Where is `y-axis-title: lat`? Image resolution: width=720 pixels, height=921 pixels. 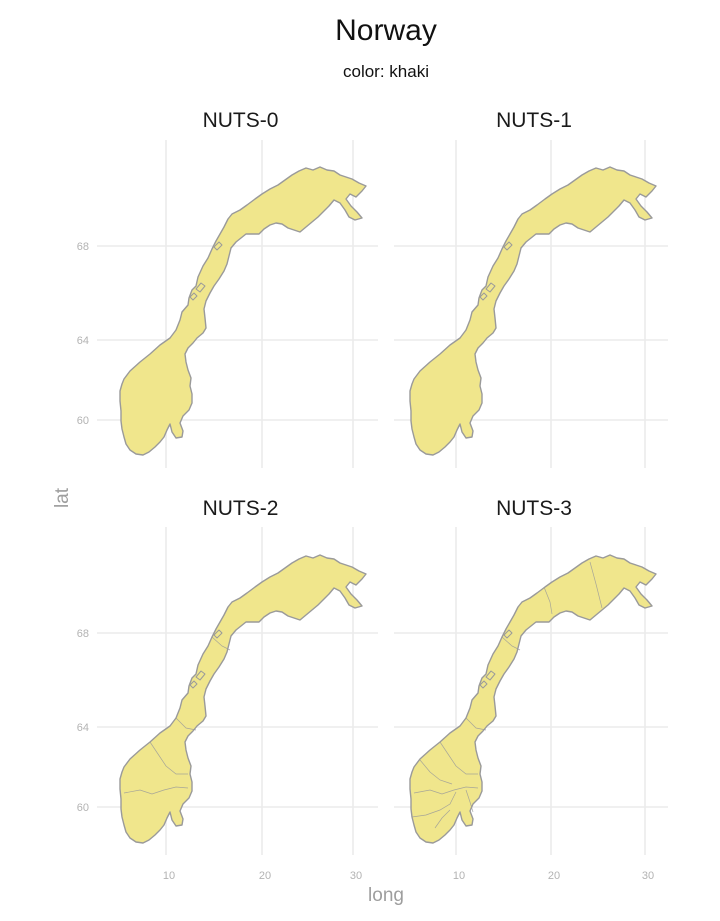
y-axis-title: lat is located at coordinates (62, 497).